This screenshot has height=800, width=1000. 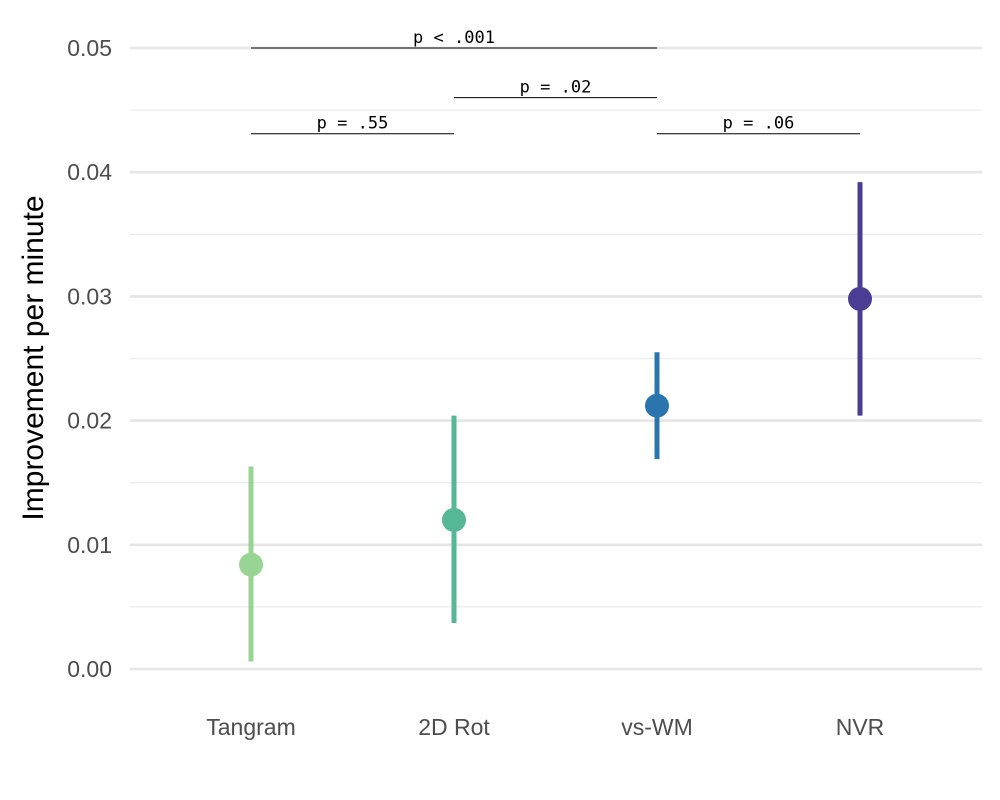 What do you see at coordinates (454, 727) in the screenshot?
I see `x-tick-label: 2D Rot` at bounding box center [454, 727].